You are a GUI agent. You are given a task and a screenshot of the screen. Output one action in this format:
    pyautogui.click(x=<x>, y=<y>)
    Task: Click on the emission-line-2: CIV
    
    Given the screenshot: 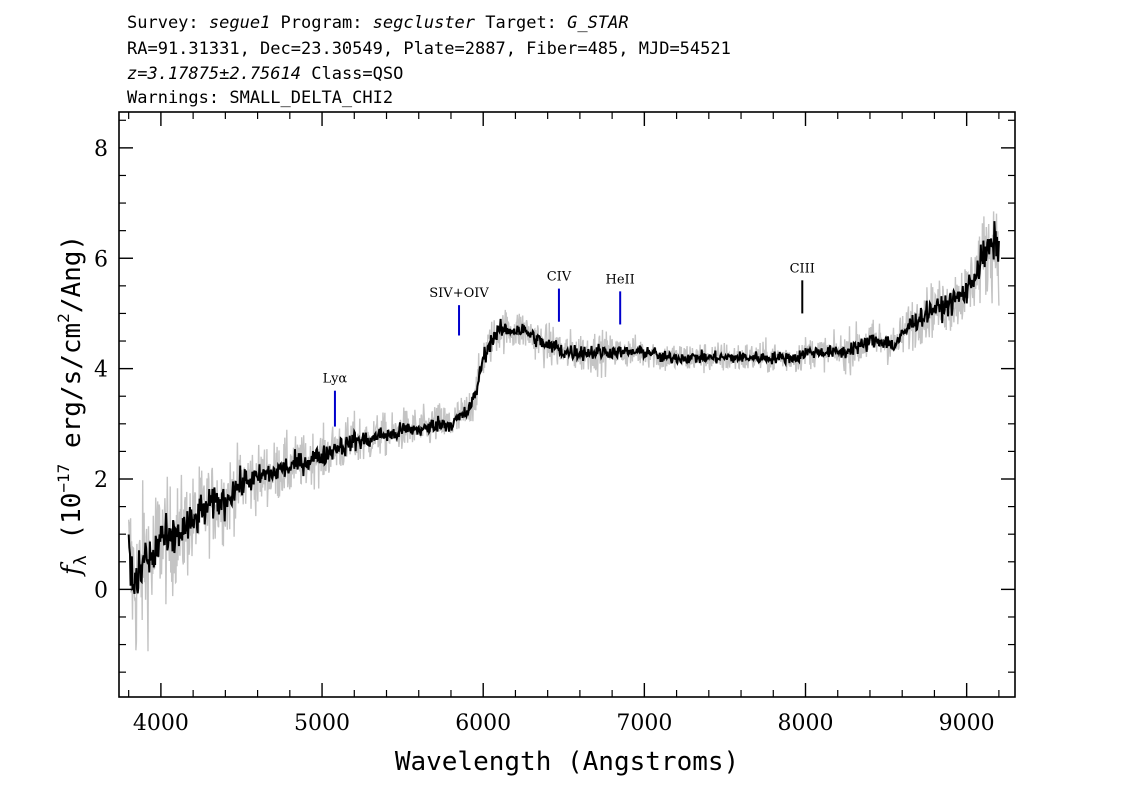 What is the action you would take?
    pyautogui.click(x=559, y=296)
    